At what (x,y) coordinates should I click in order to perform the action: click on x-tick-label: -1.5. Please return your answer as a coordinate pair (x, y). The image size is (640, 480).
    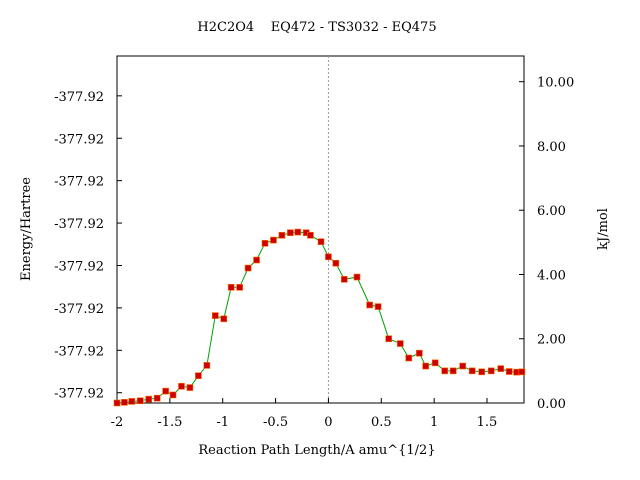
    Looking at the image, I should click on (169, 422).